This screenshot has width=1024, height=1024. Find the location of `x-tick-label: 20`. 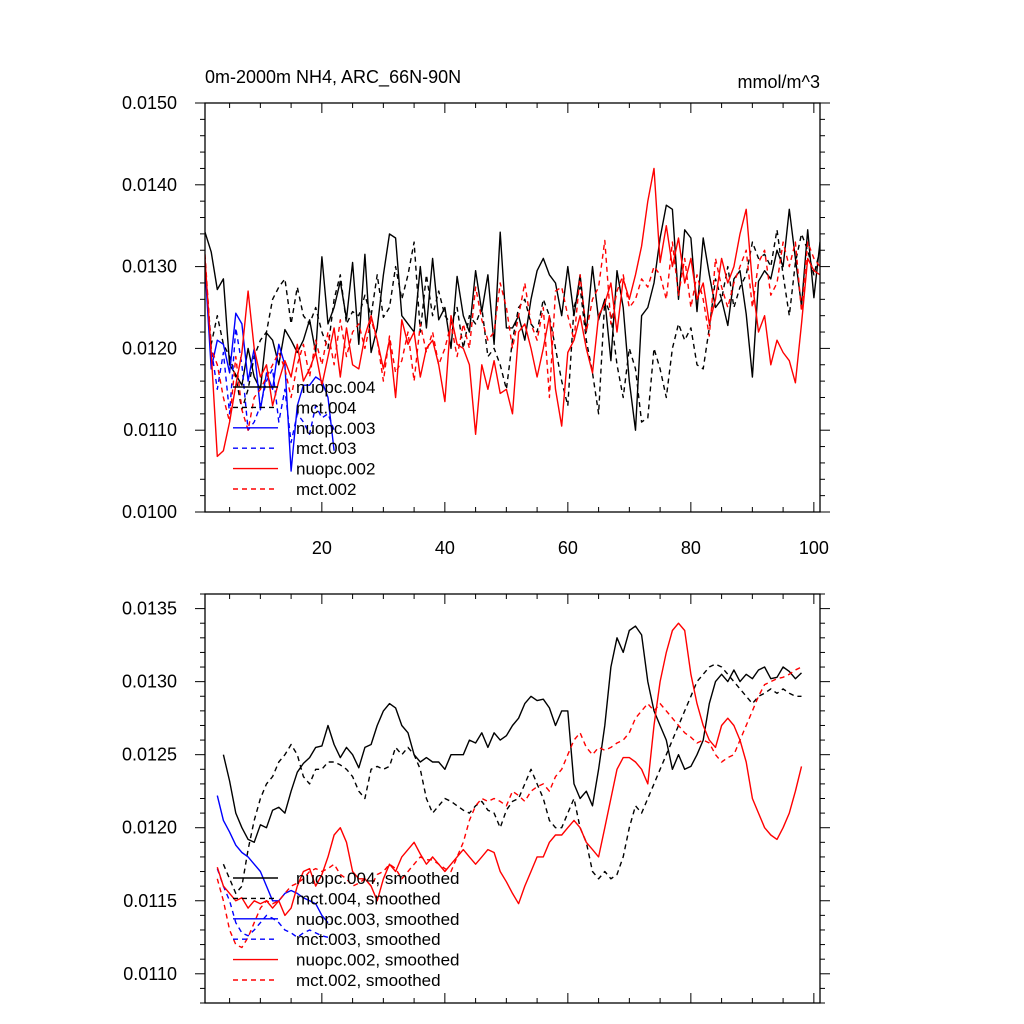

x-tick-label: 20 is located at coordinates (322, 548).